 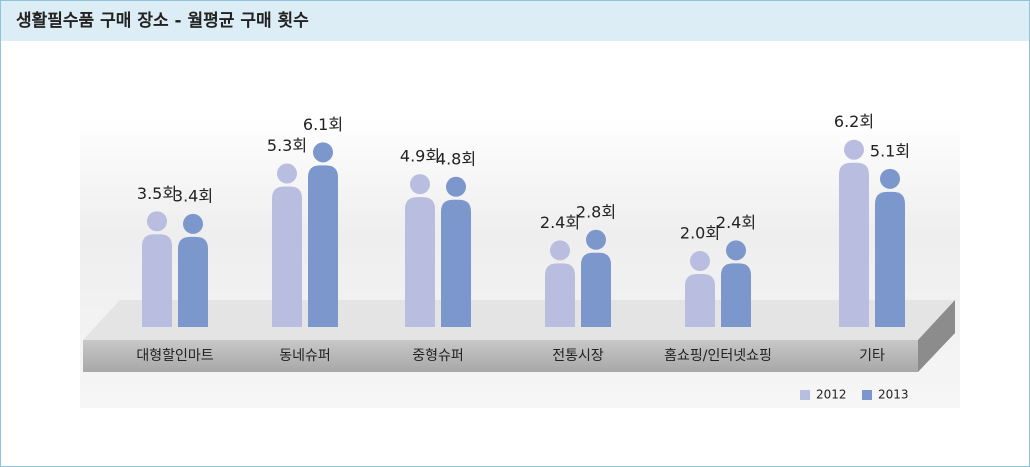 I want to click on chart-title: 생활필수품 구매 장소 - 월평균 구매 횟수, so click(x=162, y=20).